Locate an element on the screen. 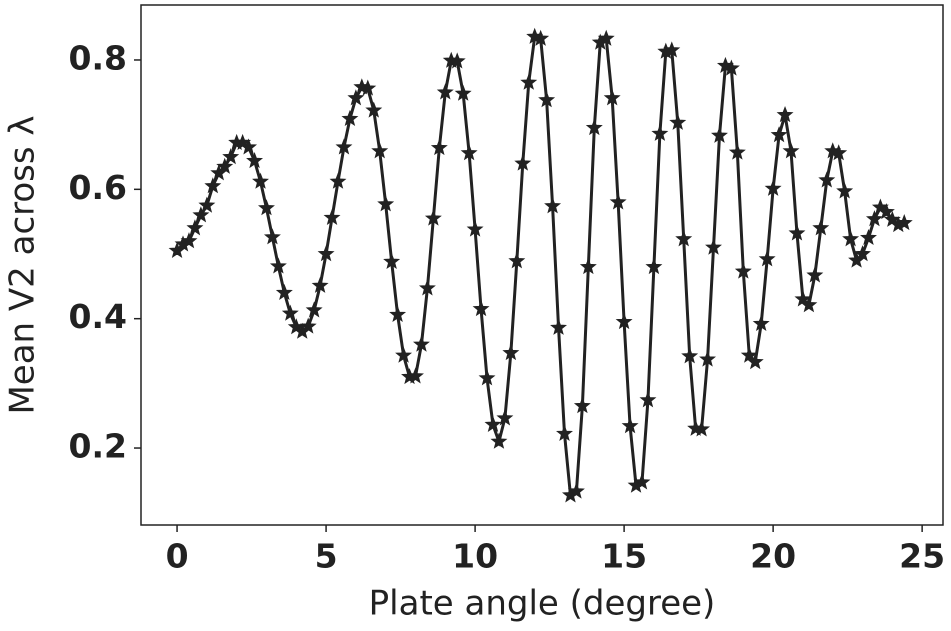 Image resolution: width=951 pixels, height=631 pixels. y-tick-label: 0.8 is located at coordinates (98, 57).